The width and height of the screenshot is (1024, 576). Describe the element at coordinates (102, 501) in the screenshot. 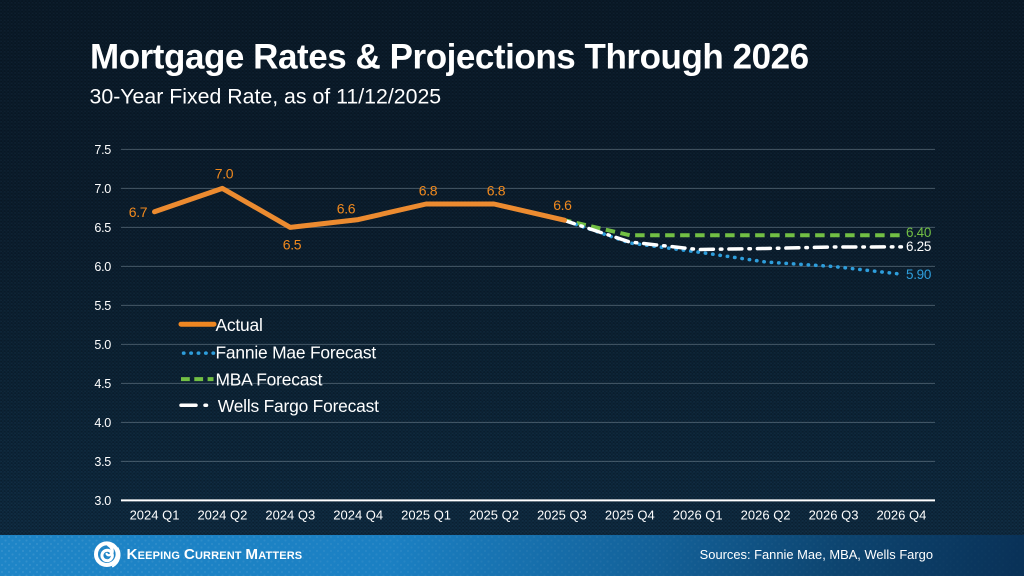

I see `svg-text: 3.0` at that location.